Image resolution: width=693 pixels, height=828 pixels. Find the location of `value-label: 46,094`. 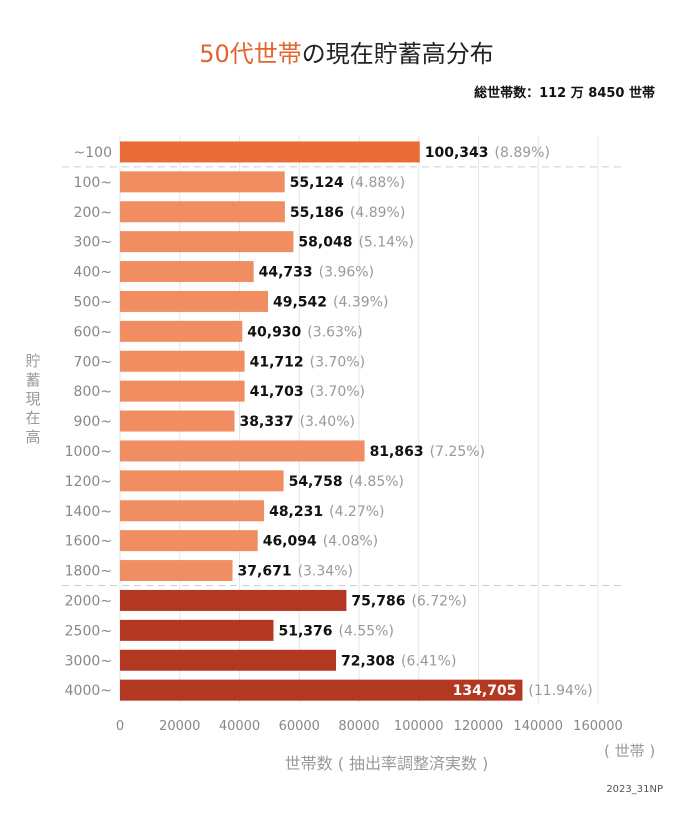

value-label: 46,094 is located at coordinates (290, 542).